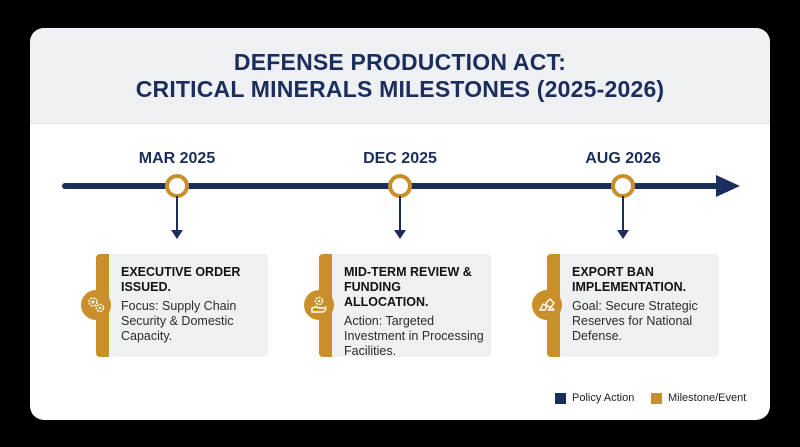  I want to click on milestone-date-2: DEC 2025, so click(400, 158).